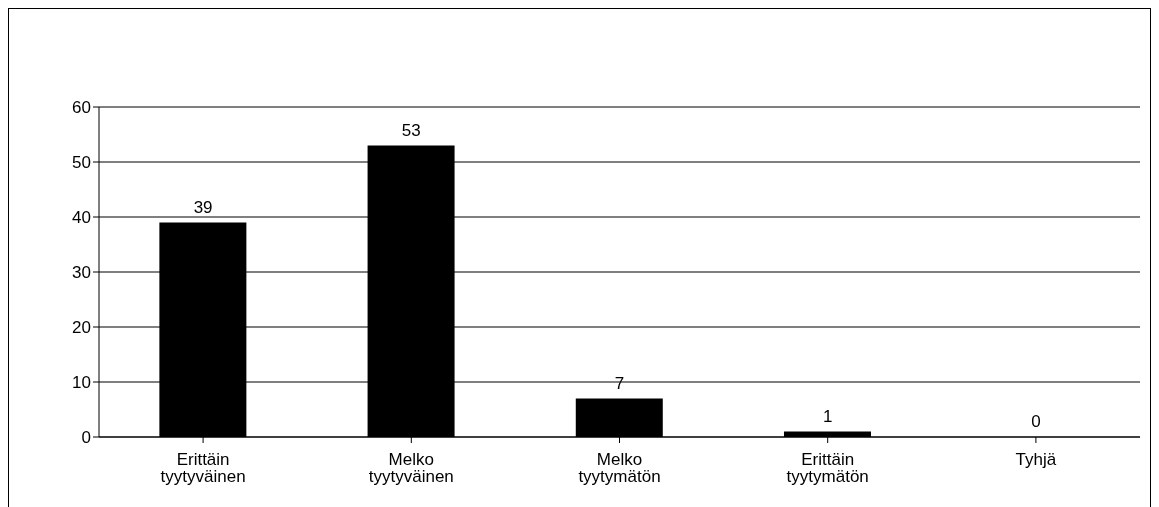  I want to click on data-label: 7, so click(619, 383).